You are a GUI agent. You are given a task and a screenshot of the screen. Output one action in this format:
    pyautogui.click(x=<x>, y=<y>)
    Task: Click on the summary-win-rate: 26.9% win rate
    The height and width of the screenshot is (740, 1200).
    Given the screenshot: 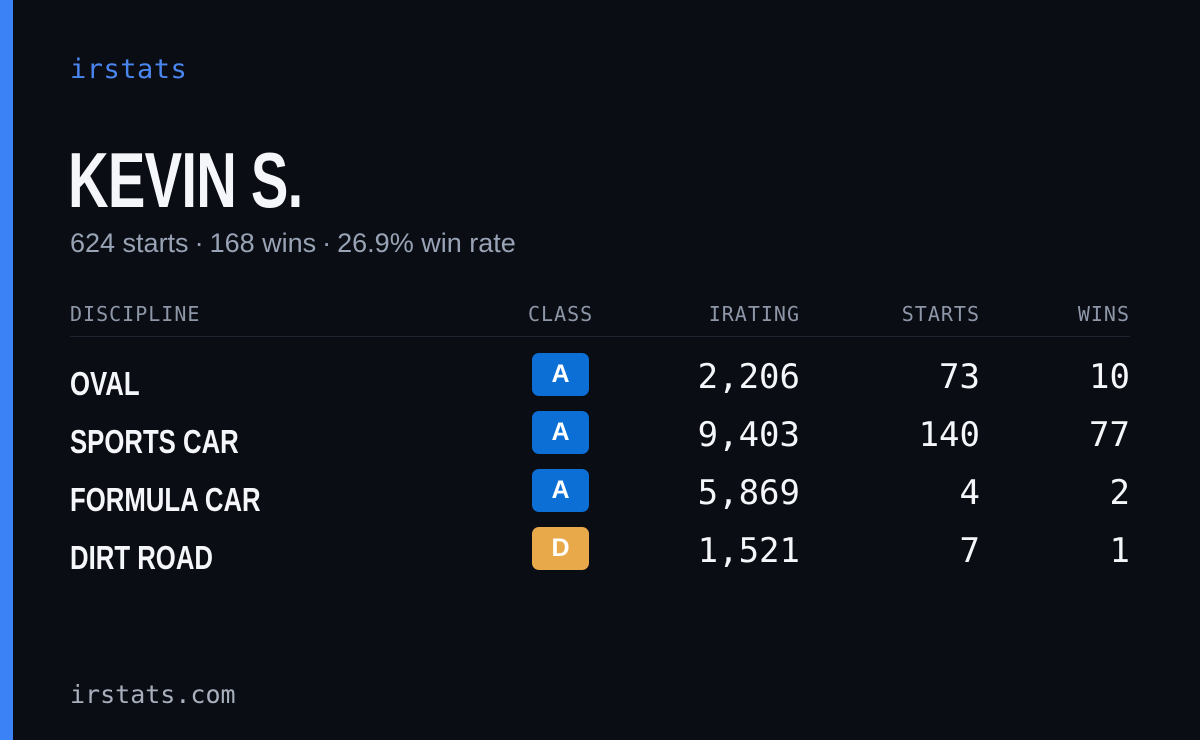 What is the action you would take?
    pyautogui.click(x=426, y=243)
    